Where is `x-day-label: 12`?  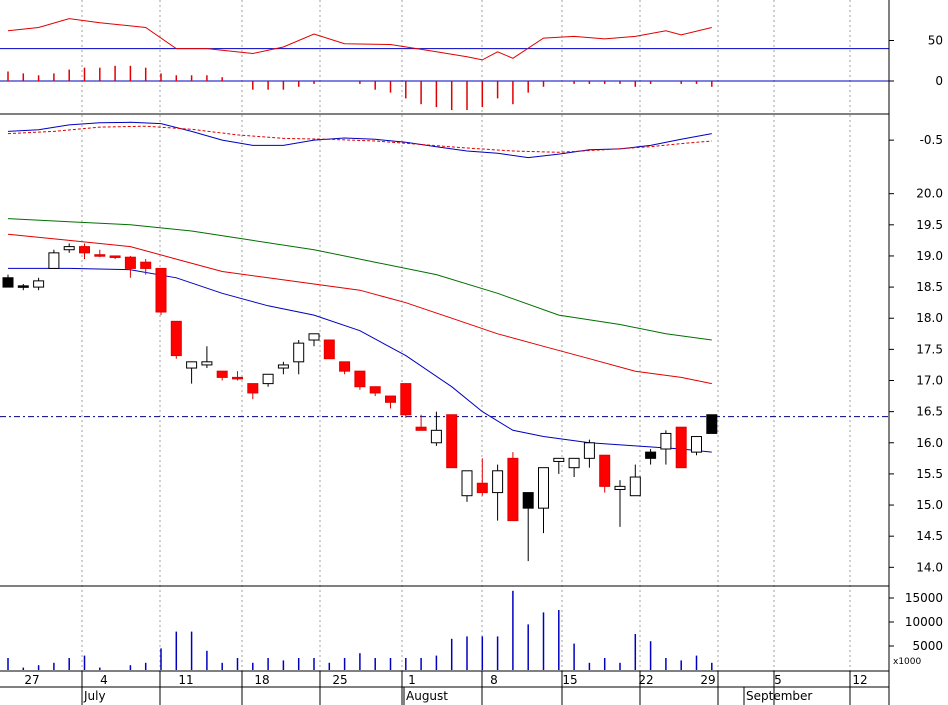 x-day-label: 12 is located at coordinates (859, 680).